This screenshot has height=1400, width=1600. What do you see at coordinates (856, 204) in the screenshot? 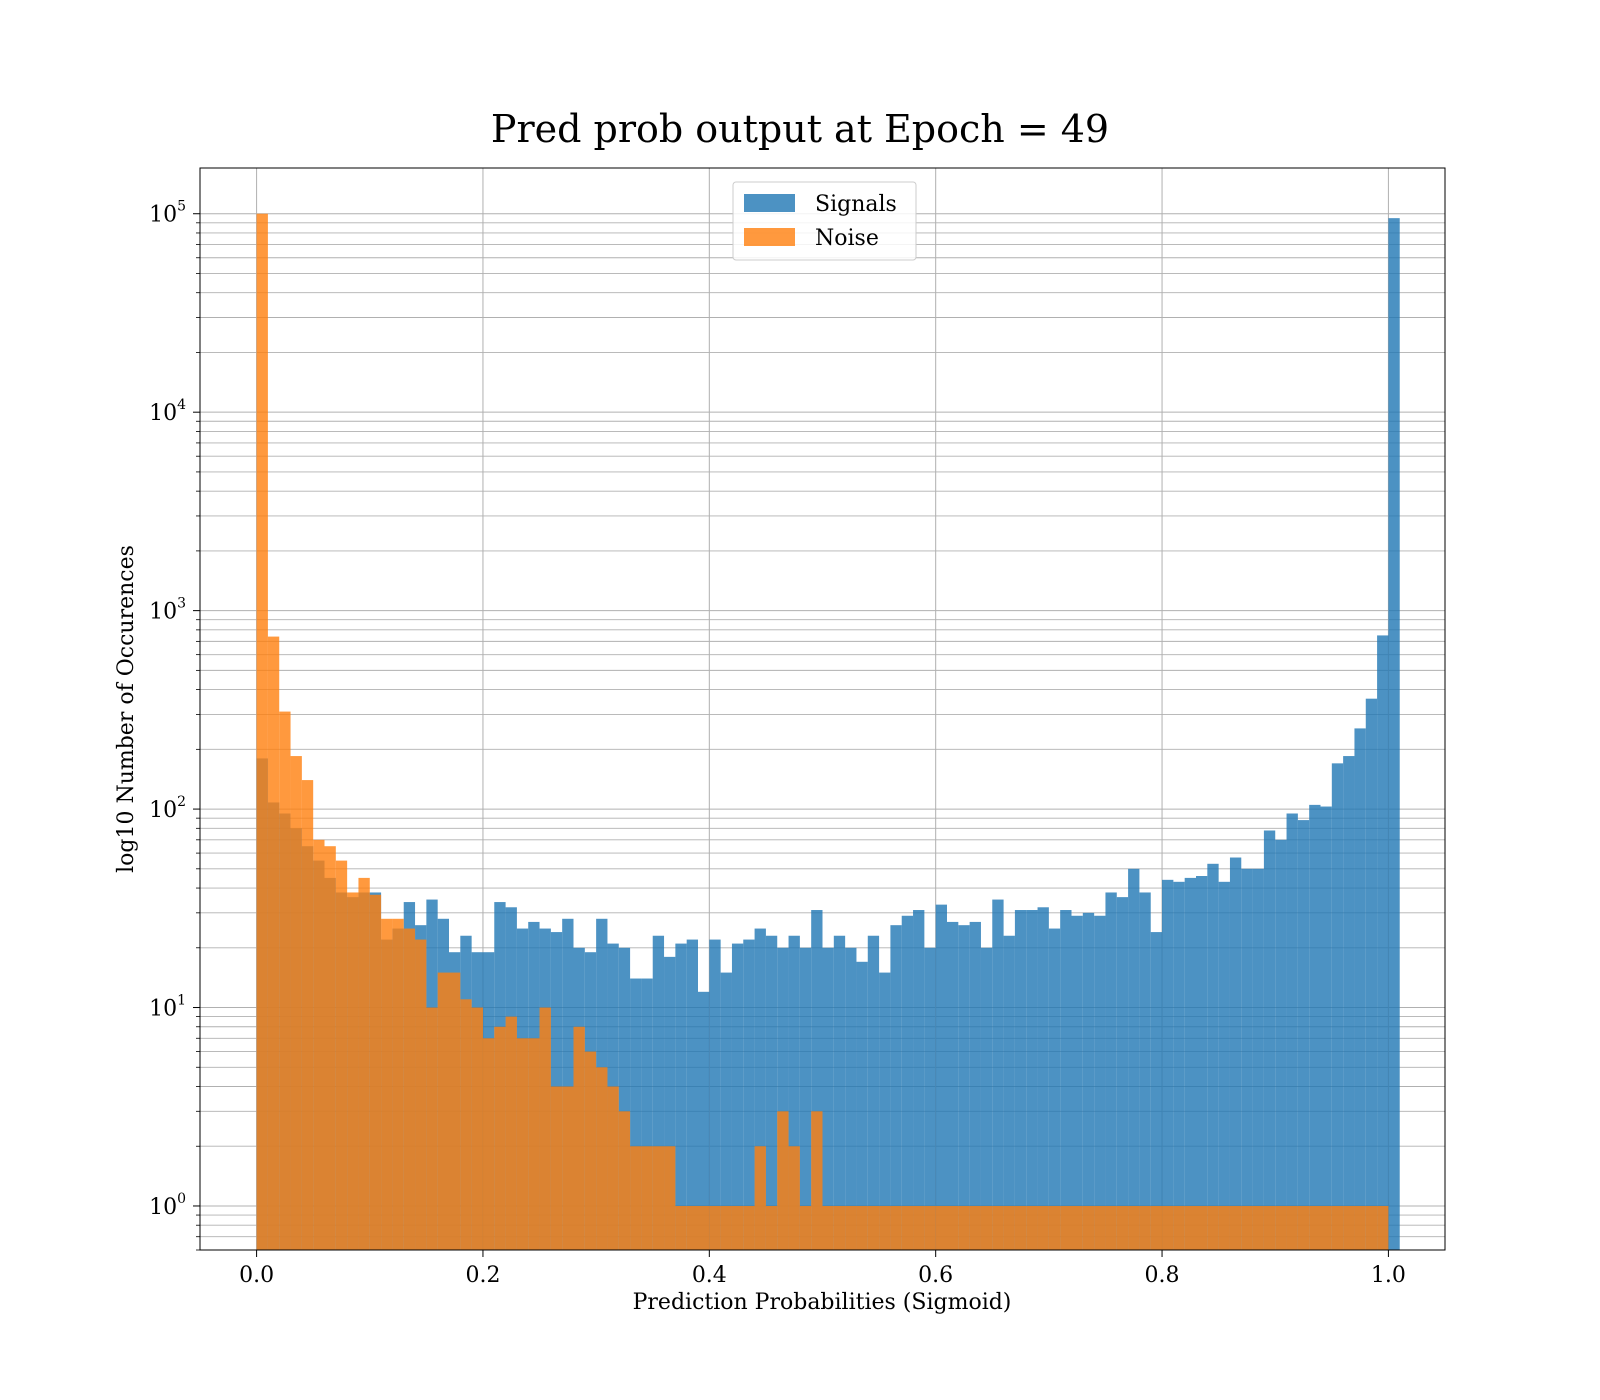
I see `legend-label: Signals` at bounding box center [856, 204].